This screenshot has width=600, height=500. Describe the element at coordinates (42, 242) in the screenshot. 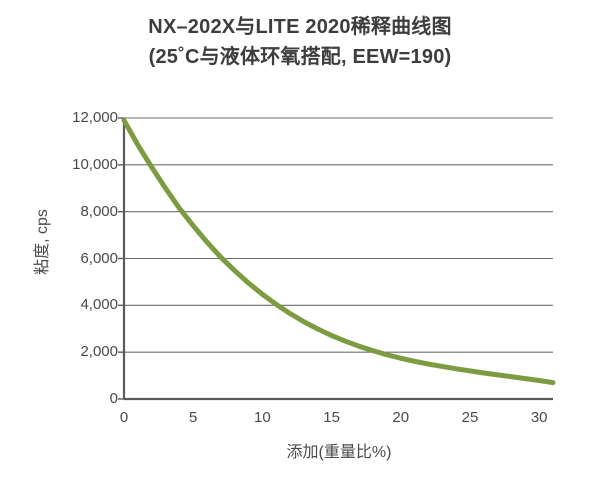

I see `y-axis-title: 粘度, cps` at that location.